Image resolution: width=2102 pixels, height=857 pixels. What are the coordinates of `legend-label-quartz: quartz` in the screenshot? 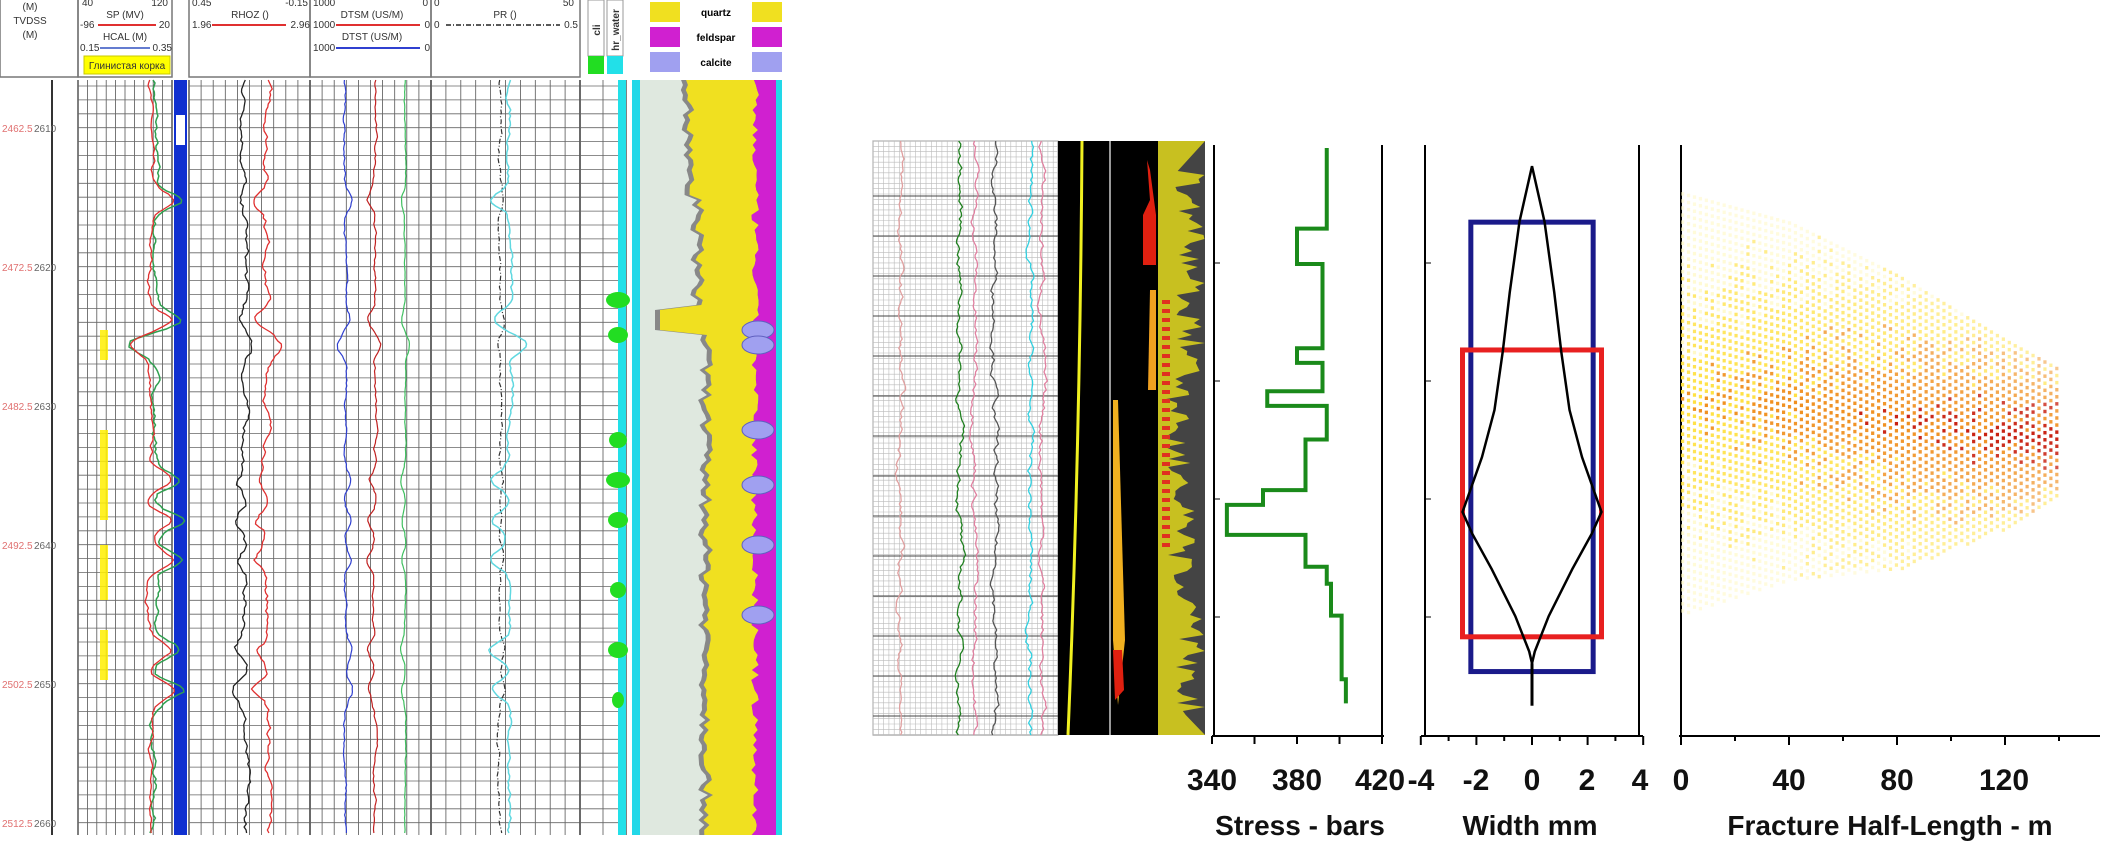 It's located at (716, 13).